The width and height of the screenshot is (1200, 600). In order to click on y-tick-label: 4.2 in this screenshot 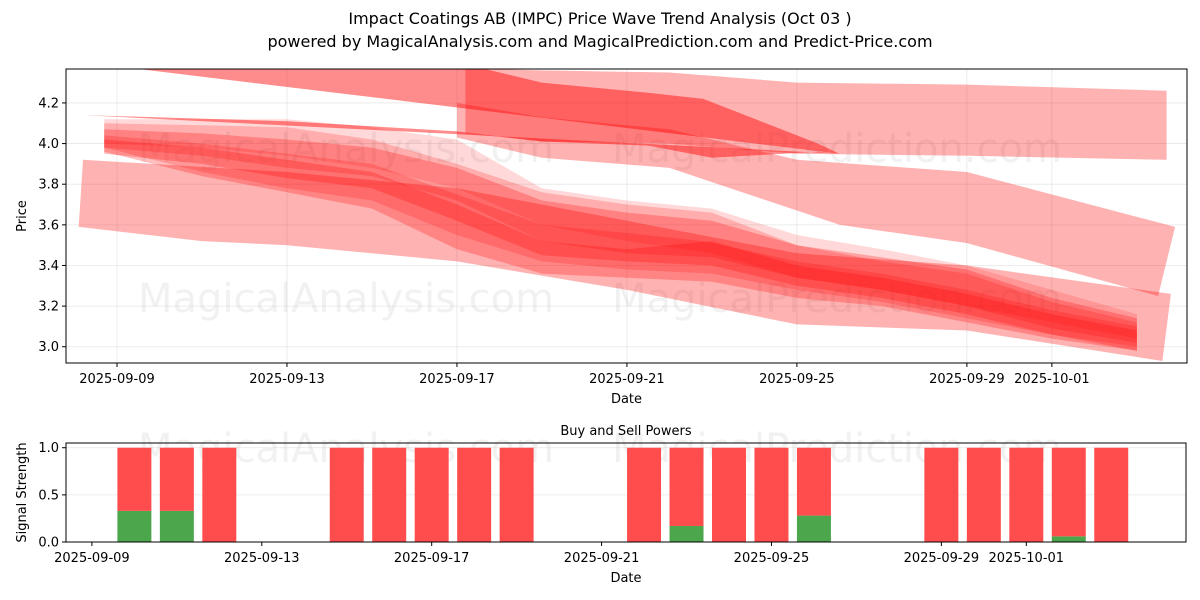, I will do `click(48, 103)`.